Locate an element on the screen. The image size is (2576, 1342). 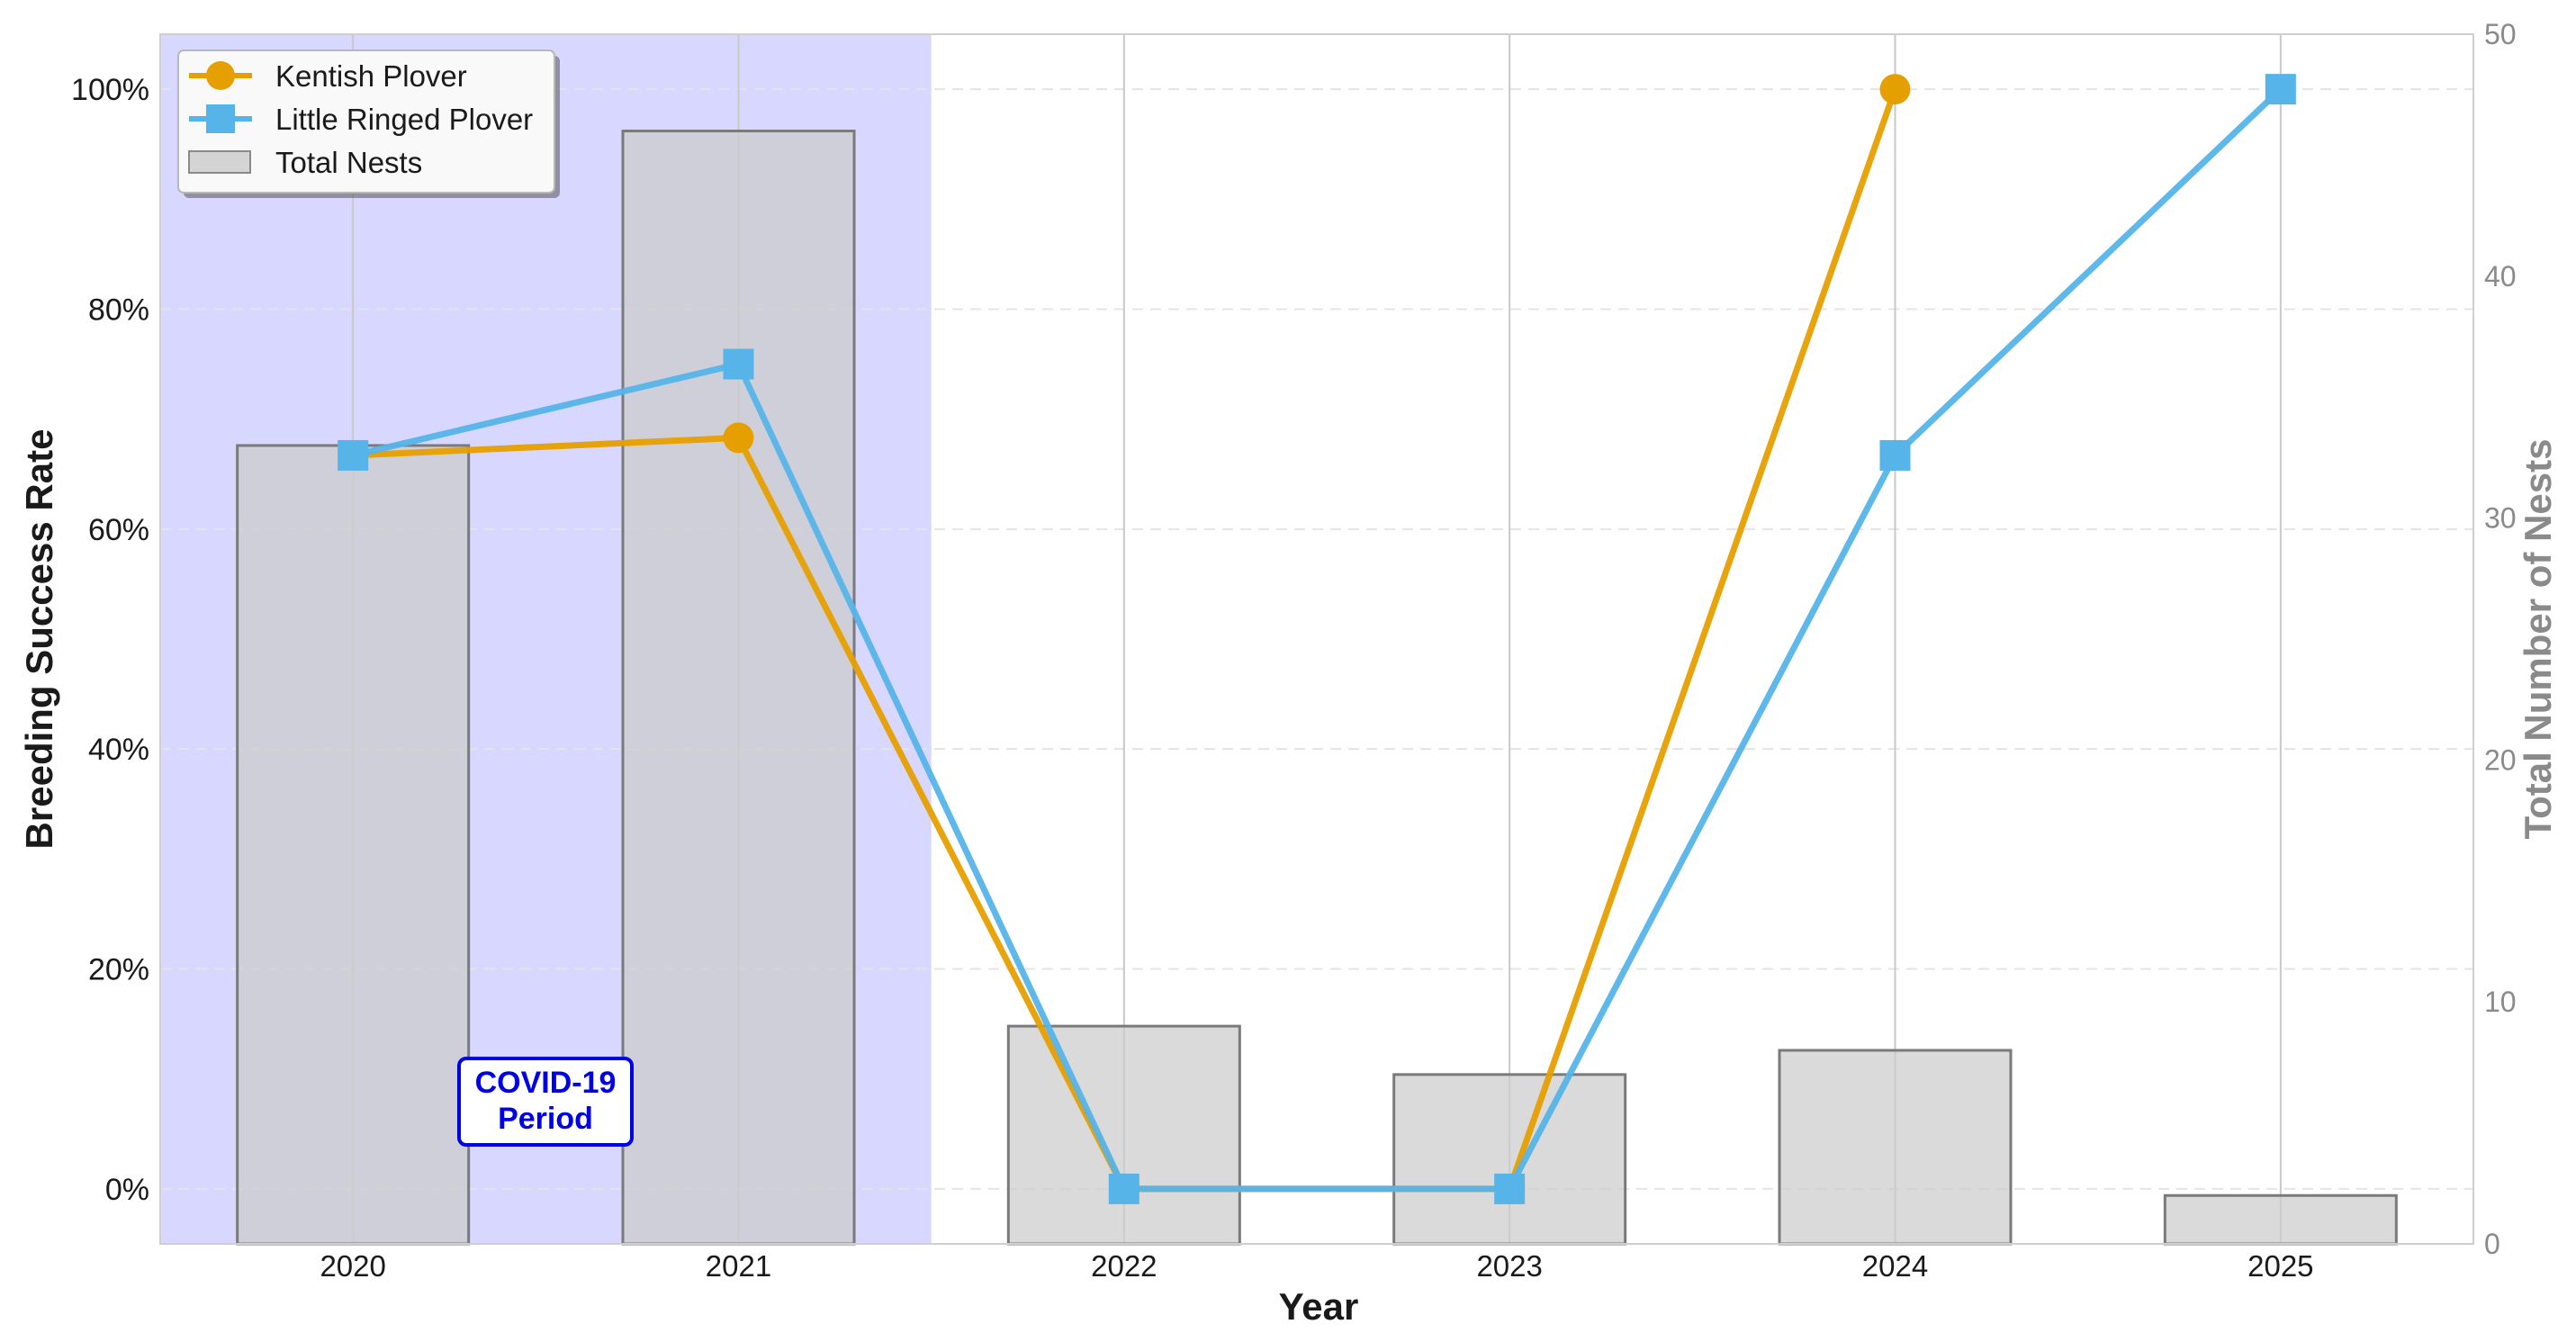
covid-label-line2: Period is located at coordinates (545, 1119).